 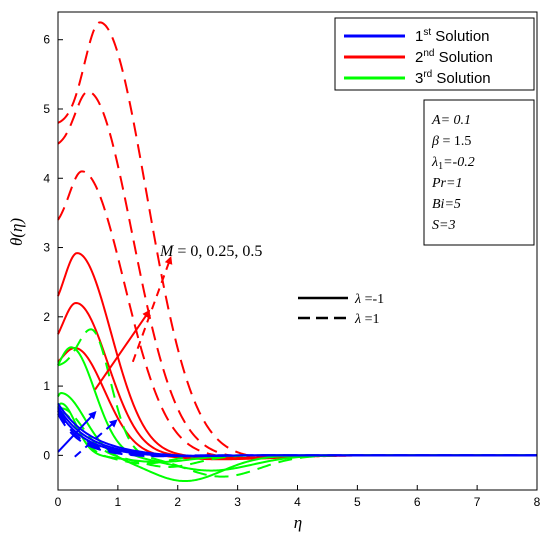 I want to click on parameter-label: A= 0.1, so click(x=451, y=120).